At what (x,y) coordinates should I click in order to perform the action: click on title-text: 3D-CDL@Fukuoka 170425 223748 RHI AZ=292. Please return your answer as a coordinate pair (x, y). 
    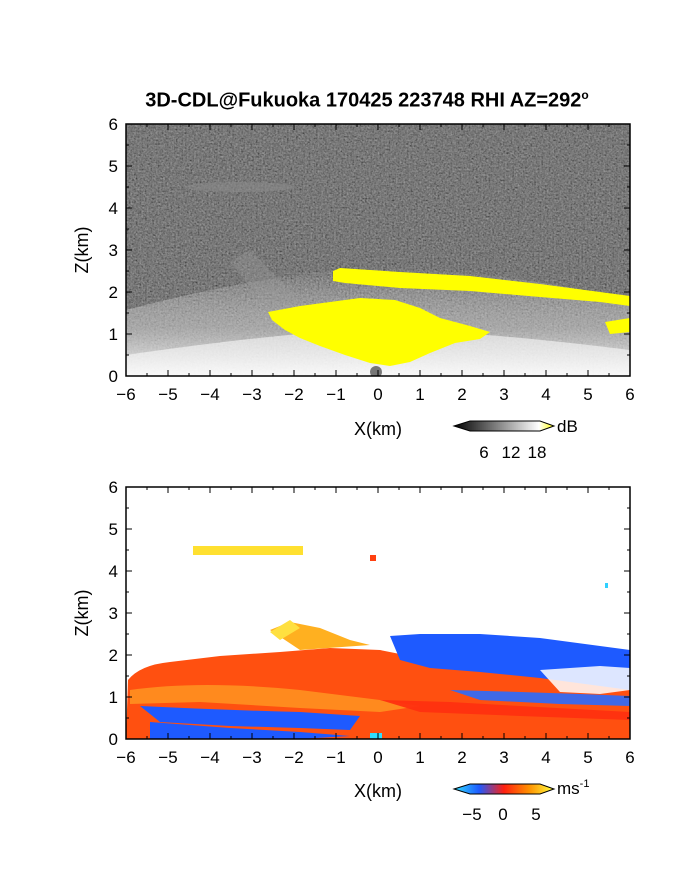
    Looking at the image, I should click on (363, 100).